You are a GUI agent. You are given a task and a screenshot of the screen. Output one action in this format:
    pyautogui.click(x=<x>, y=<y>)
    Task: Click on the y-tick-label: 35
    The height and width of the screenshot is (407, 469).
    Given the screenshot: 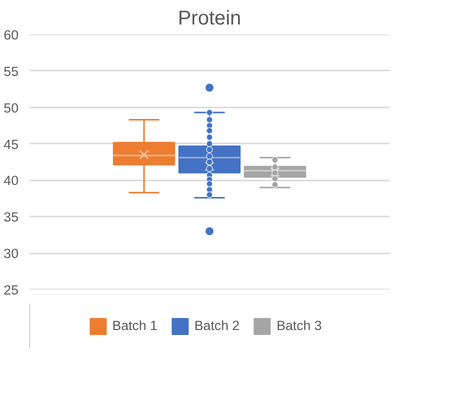 What is the action you would take?
    pyautogui.click(x=11, y=217)
    